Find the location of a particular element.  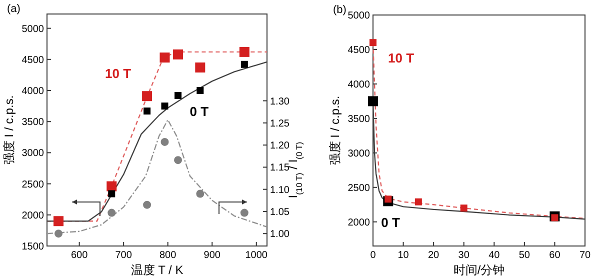

x-tick-label: 800 is located at coordinates (168, 255).